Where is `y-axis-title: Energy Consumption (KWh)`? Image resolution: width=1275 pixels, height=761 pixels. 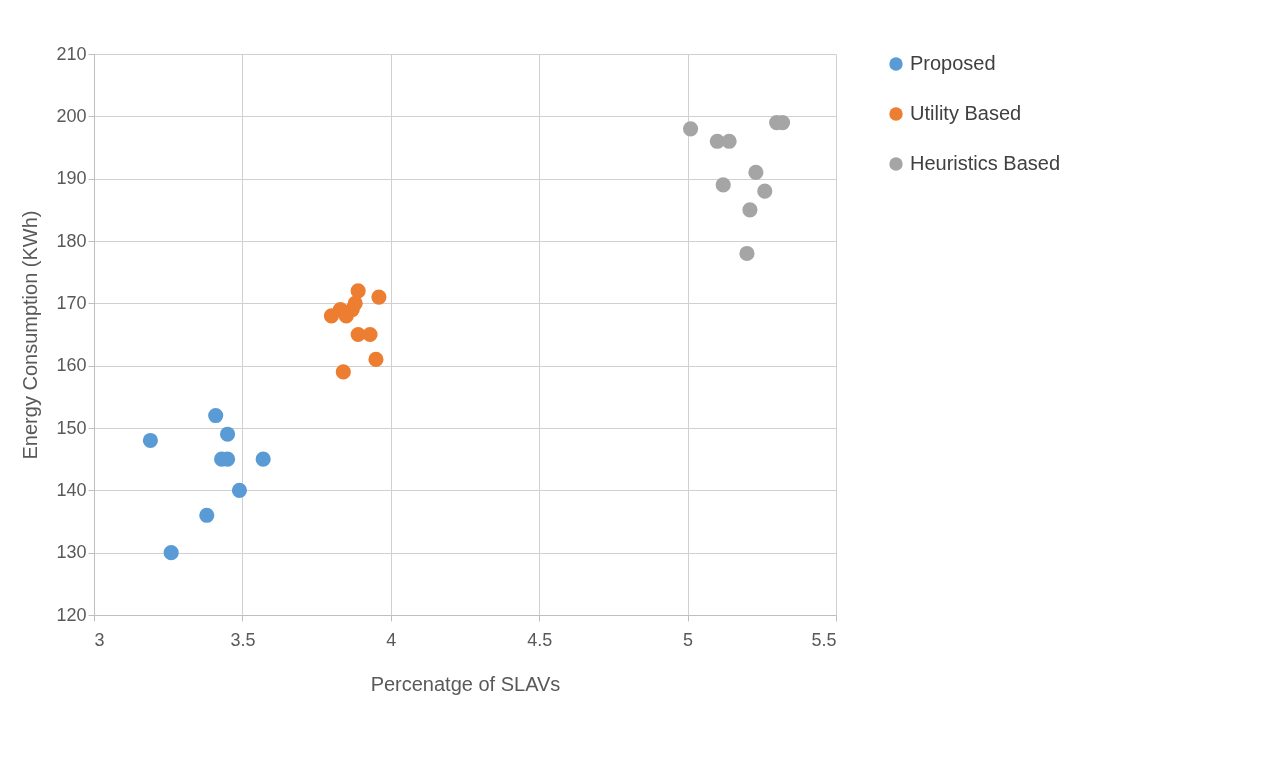
y-axis-title: Energy Consumption (KWh) is located at coordinates (30, 335).